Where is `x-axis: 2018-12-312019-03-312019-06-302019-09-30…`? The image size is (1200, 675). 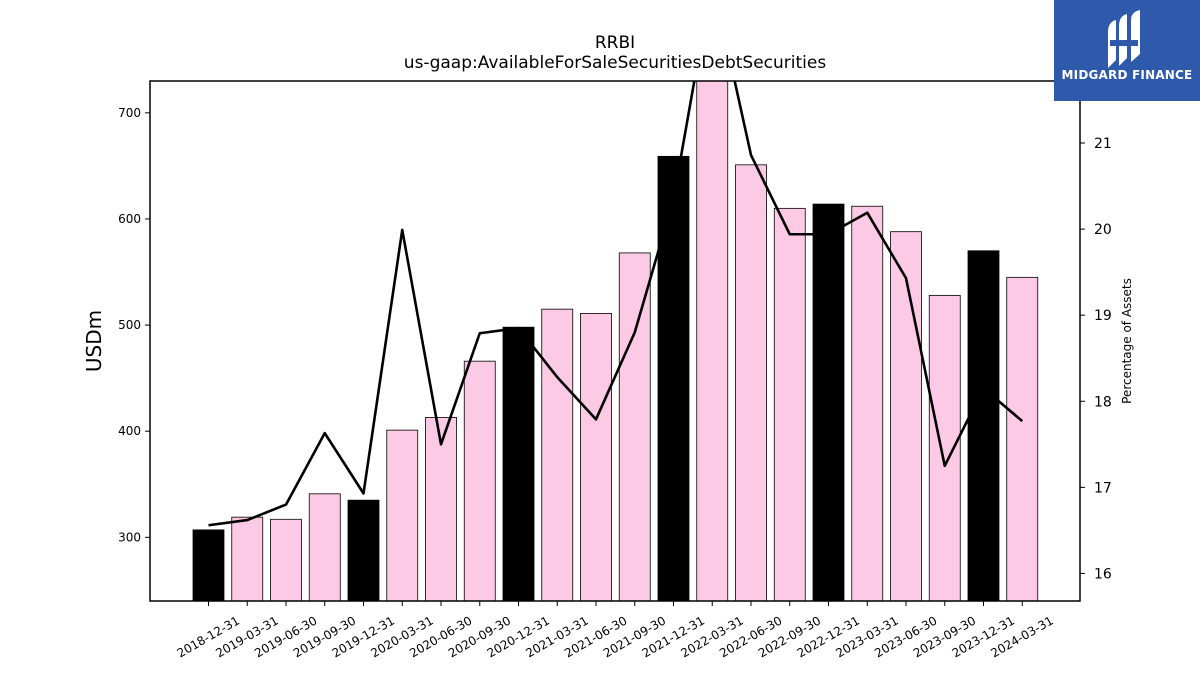 x-axis: 2018-12-312019-03-312019-06-302019-09-30… is located at coordinates (615, 630).